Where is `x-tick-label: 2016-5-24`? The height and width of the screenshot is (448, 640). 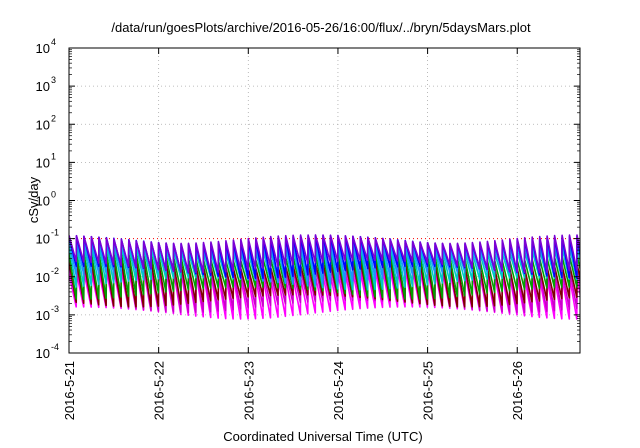 x-tick-label: 2016-5-24 is located at coordinates (338, 390).